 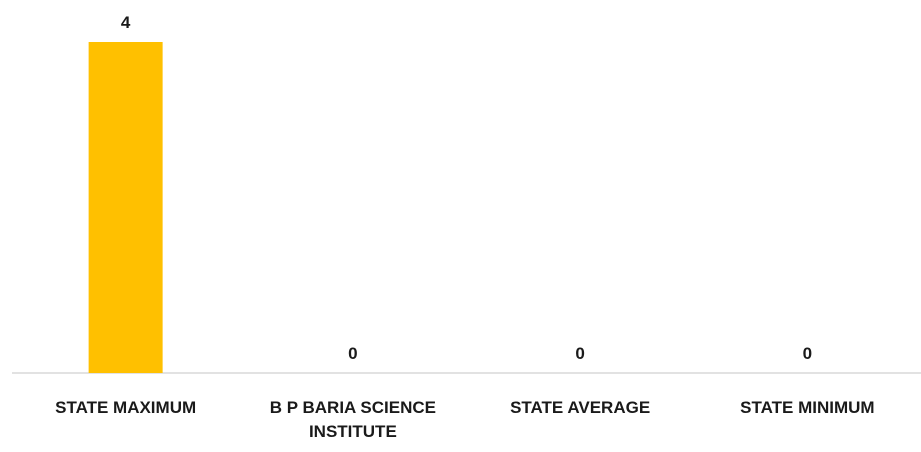 I want to click on category-label: STATE MAXIMUM, so click(x=125, y=407).